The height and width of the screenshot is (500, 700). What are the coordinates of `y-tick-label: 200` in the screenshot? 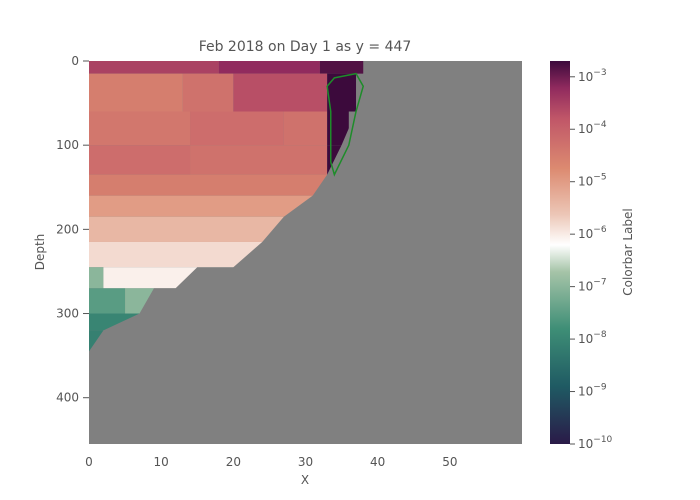 It's located at (67, 229).